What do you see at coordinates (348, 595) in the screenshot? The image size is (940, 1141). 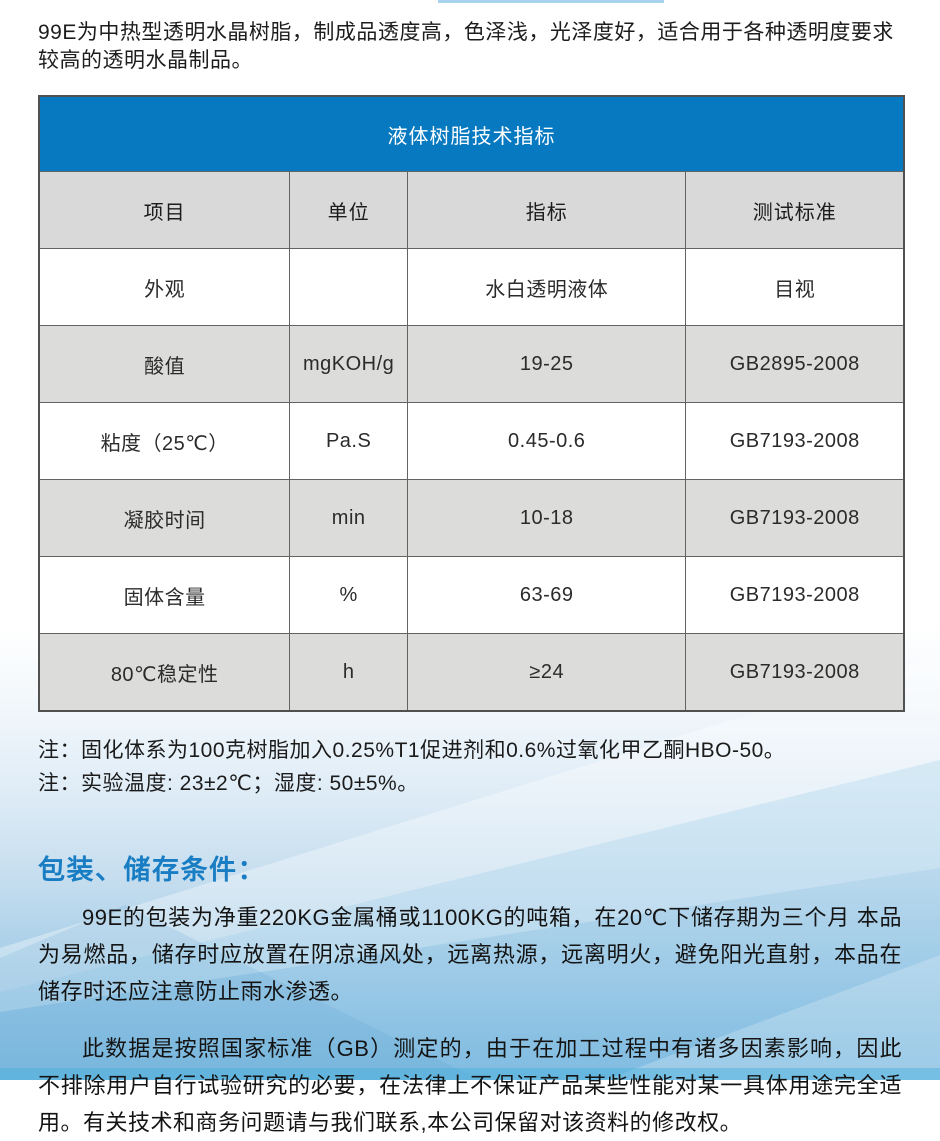 I see `cell-unit: %` at bounding box center [348, 595].